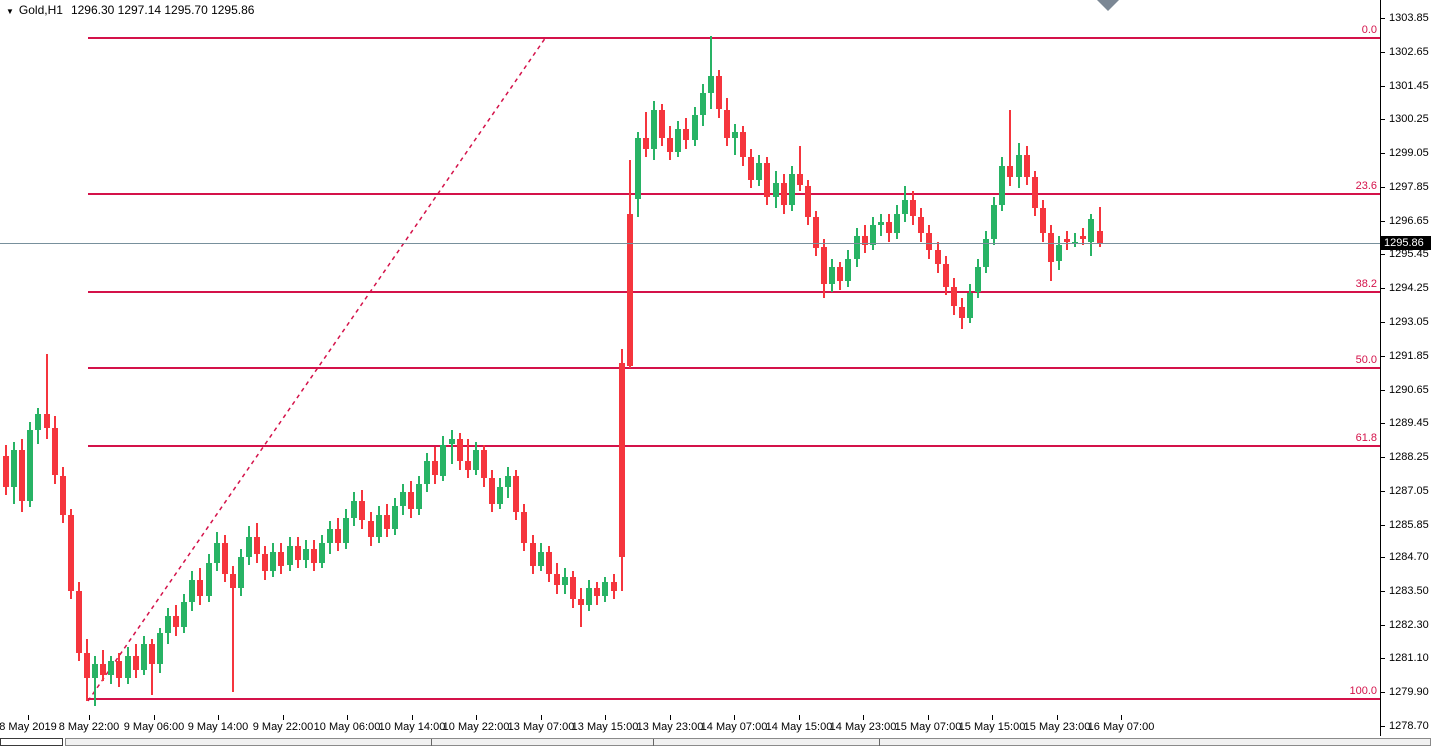  What do you see at coordinates (748, 742) in the screenshot?
I see `scrollbar-track` at bounding box center [748, 742].